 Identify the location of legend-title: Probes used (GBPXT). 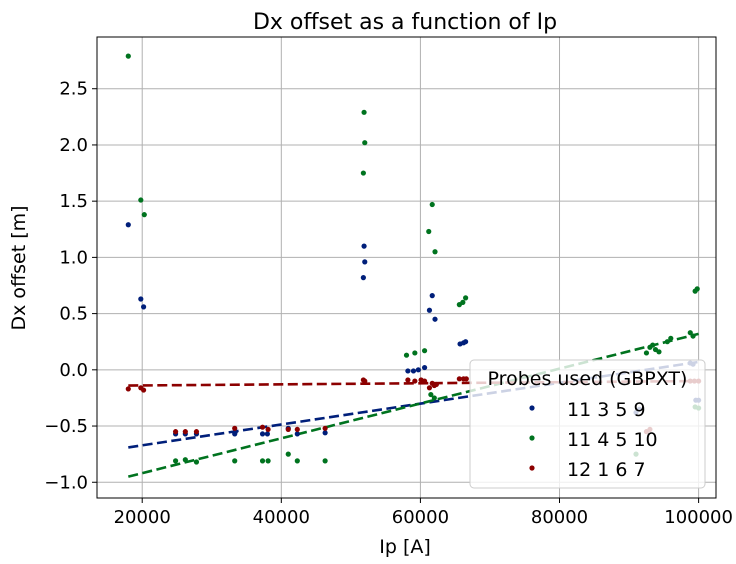
(588, 379).